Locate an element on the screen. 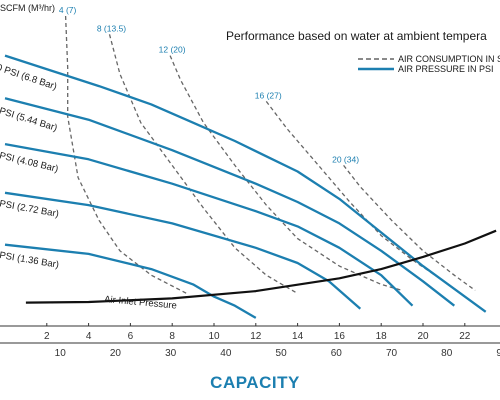  scfm-label-0: 4 (7) is located at coordinates (68, 10).